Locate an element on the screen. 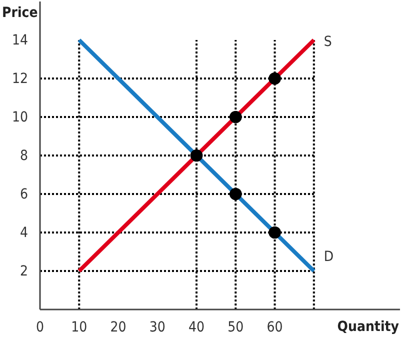 This screenshot has height=340, width=402. x-tick-label: 40 is located at coordinates (196, 327).